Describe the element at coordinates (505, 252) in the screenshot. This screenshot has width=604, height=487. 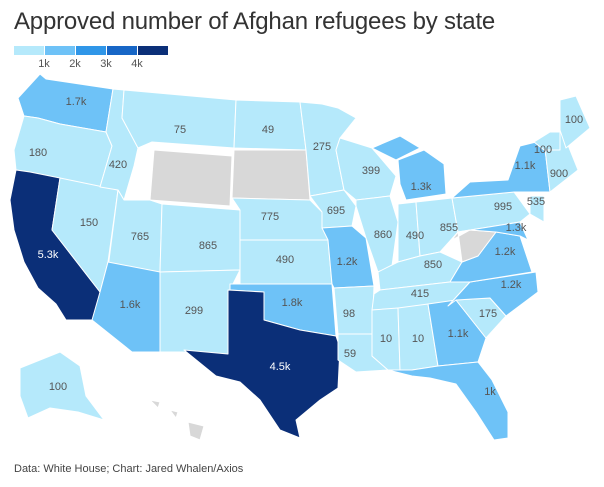
I see `state-label-VA: 1.2k` at that location.